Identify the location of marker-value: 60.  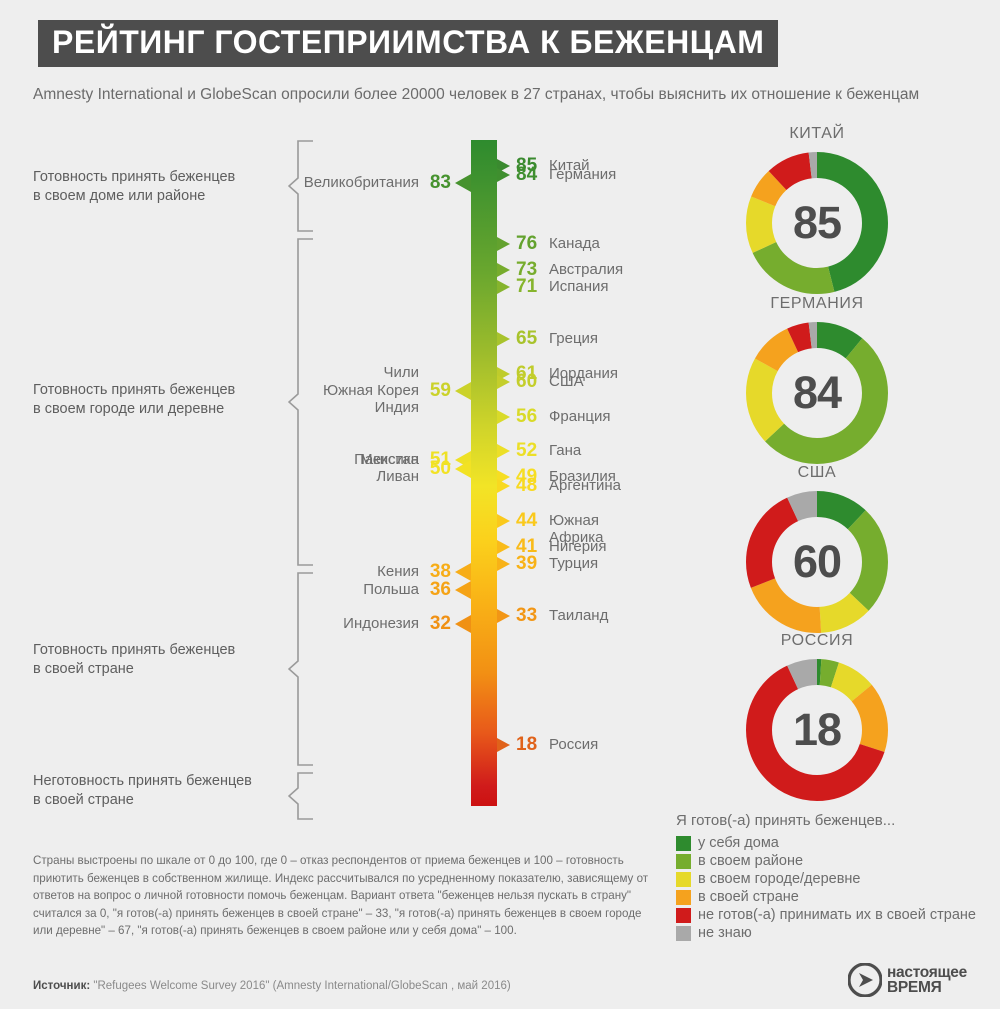
(527, 382).